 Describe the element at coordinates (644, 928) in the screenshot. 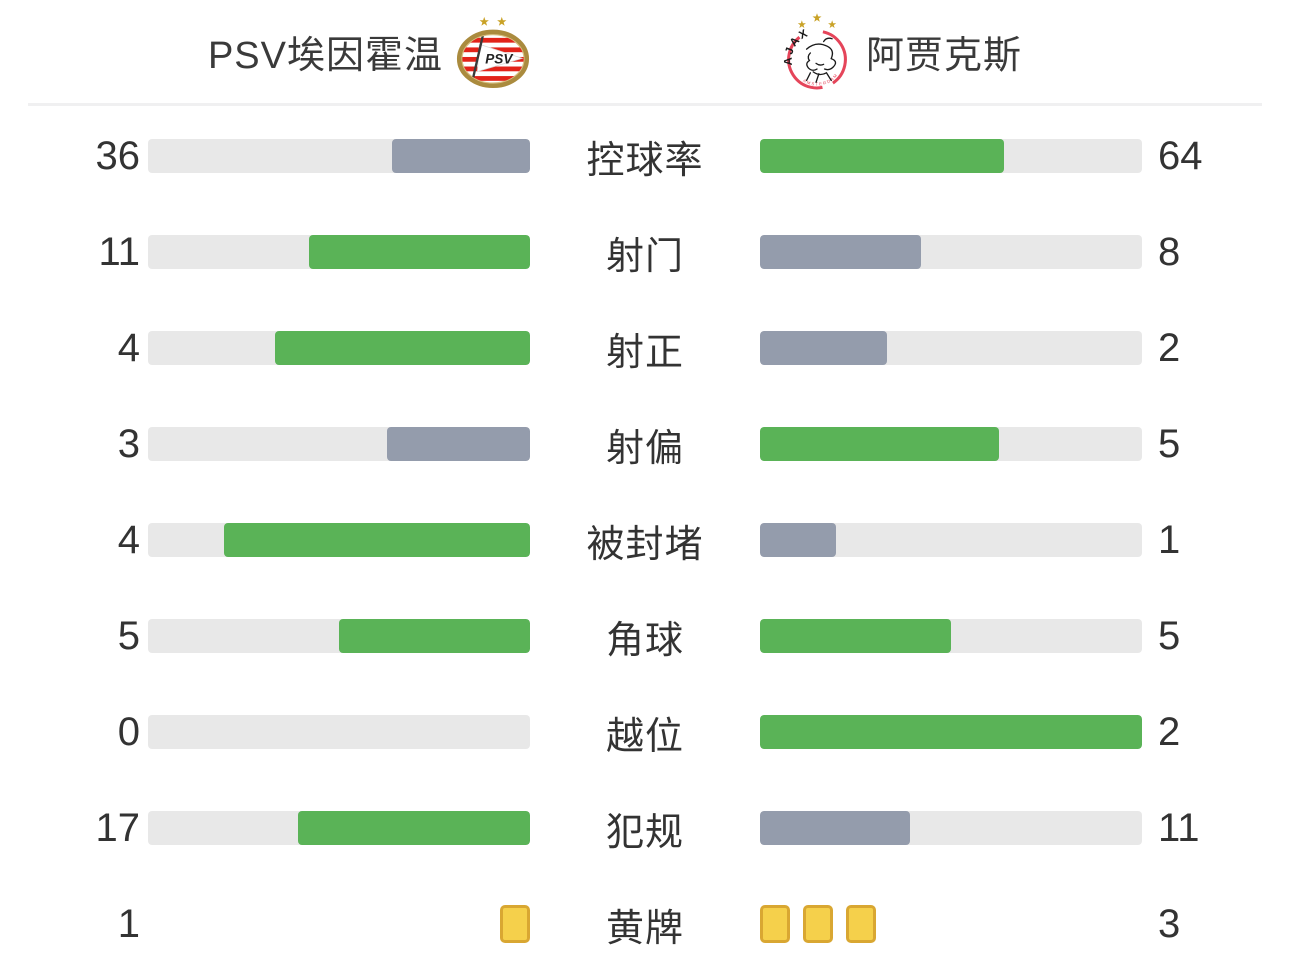

I see `stat-label: 黄牌` at that location.